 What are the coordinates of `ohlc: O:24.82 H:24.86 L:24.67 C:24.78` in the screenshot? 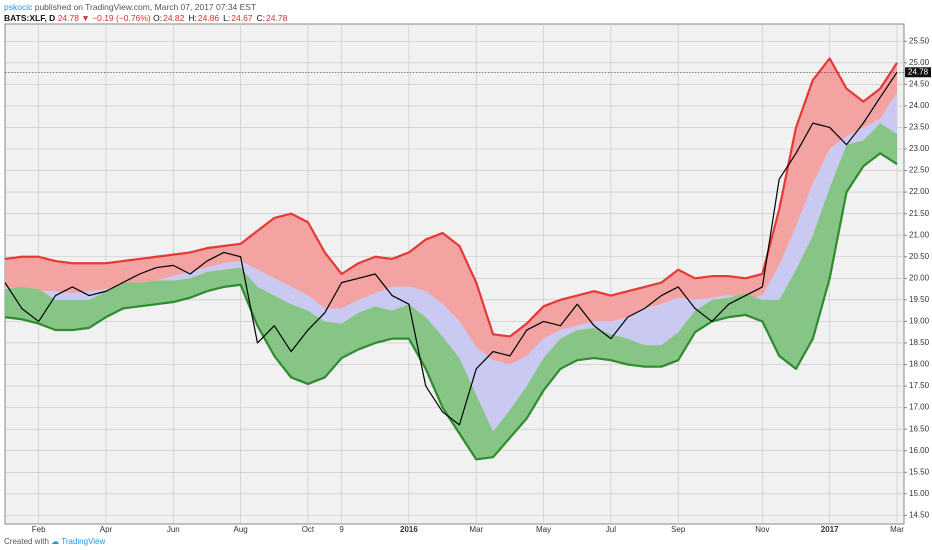 It's located at (222, 18).